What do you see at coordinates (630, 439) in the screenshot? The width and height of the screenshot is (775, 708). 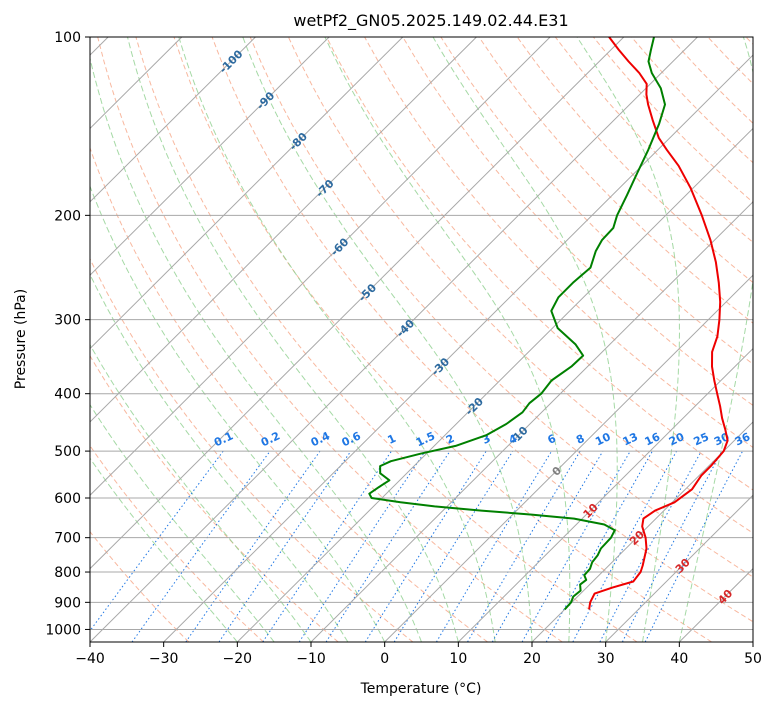 I see `mixing-ratio-label: 13` at bounding box center [630, 439].